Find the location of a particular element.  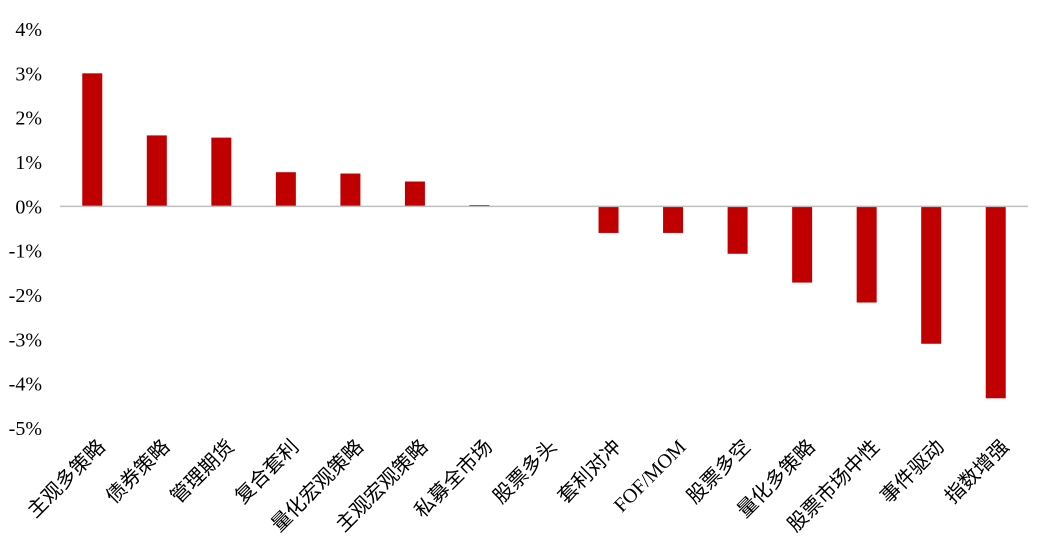

x-tick-label: 债券策略 is located at coordinates (138, 472).